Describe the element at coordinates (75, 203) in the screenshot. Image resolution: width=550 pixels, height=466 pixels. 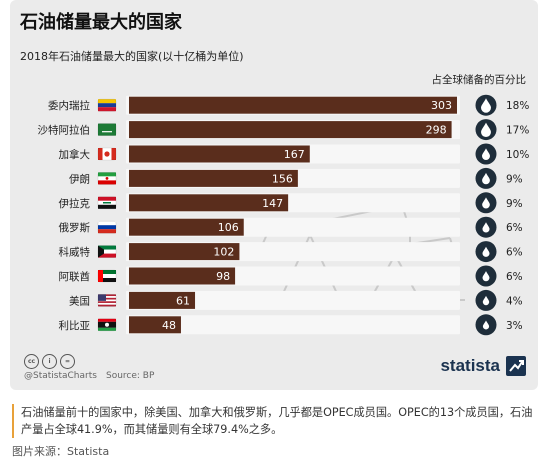
I see `country-label: 伊拉克` at that location.